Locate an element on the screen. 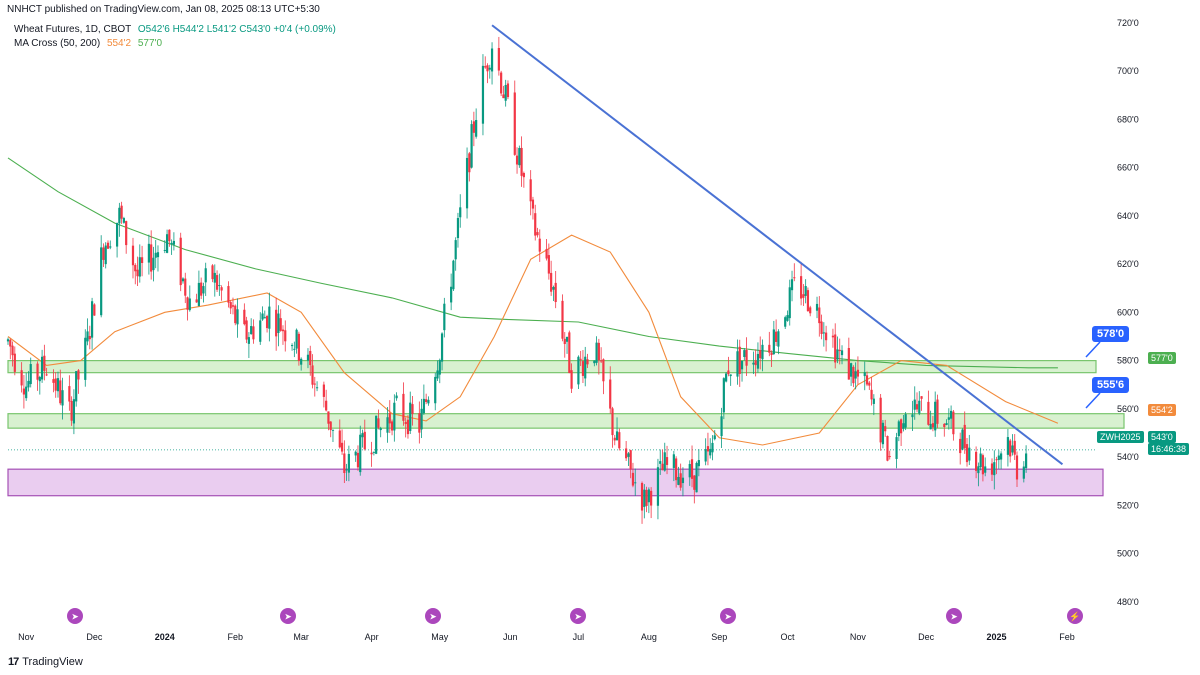 The image size is (1200, 675). y-tick-label: 700'0 is located at coordinates (1128, 71).